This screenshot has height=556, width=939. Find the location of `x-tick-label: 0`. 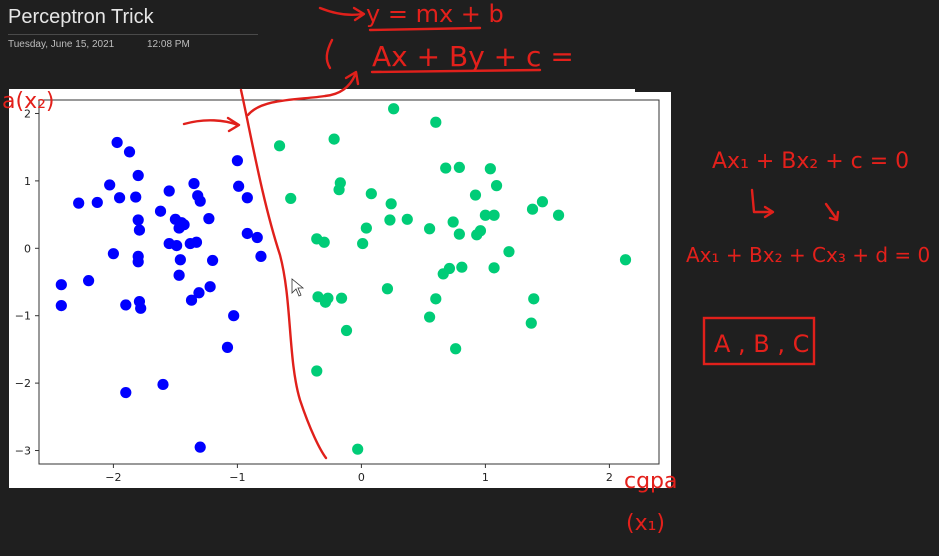

x-tick-label: 0 is located at coordinates (361, 477).